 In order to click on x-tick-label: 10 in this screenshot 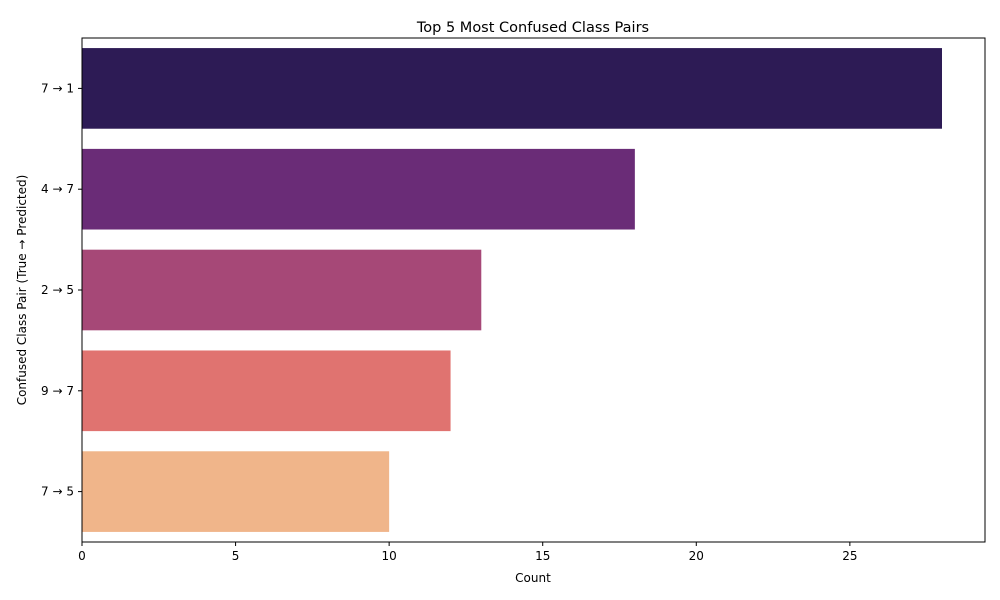, I will do `click(389, 556)`.